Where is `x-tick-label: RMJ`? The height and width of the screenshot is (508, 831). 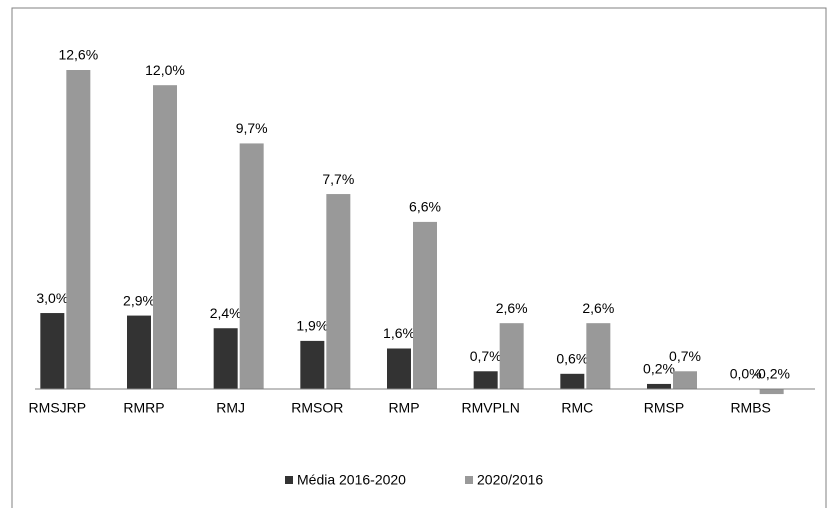 x-tick-label: RMJ is located at coordinates (230, 408).